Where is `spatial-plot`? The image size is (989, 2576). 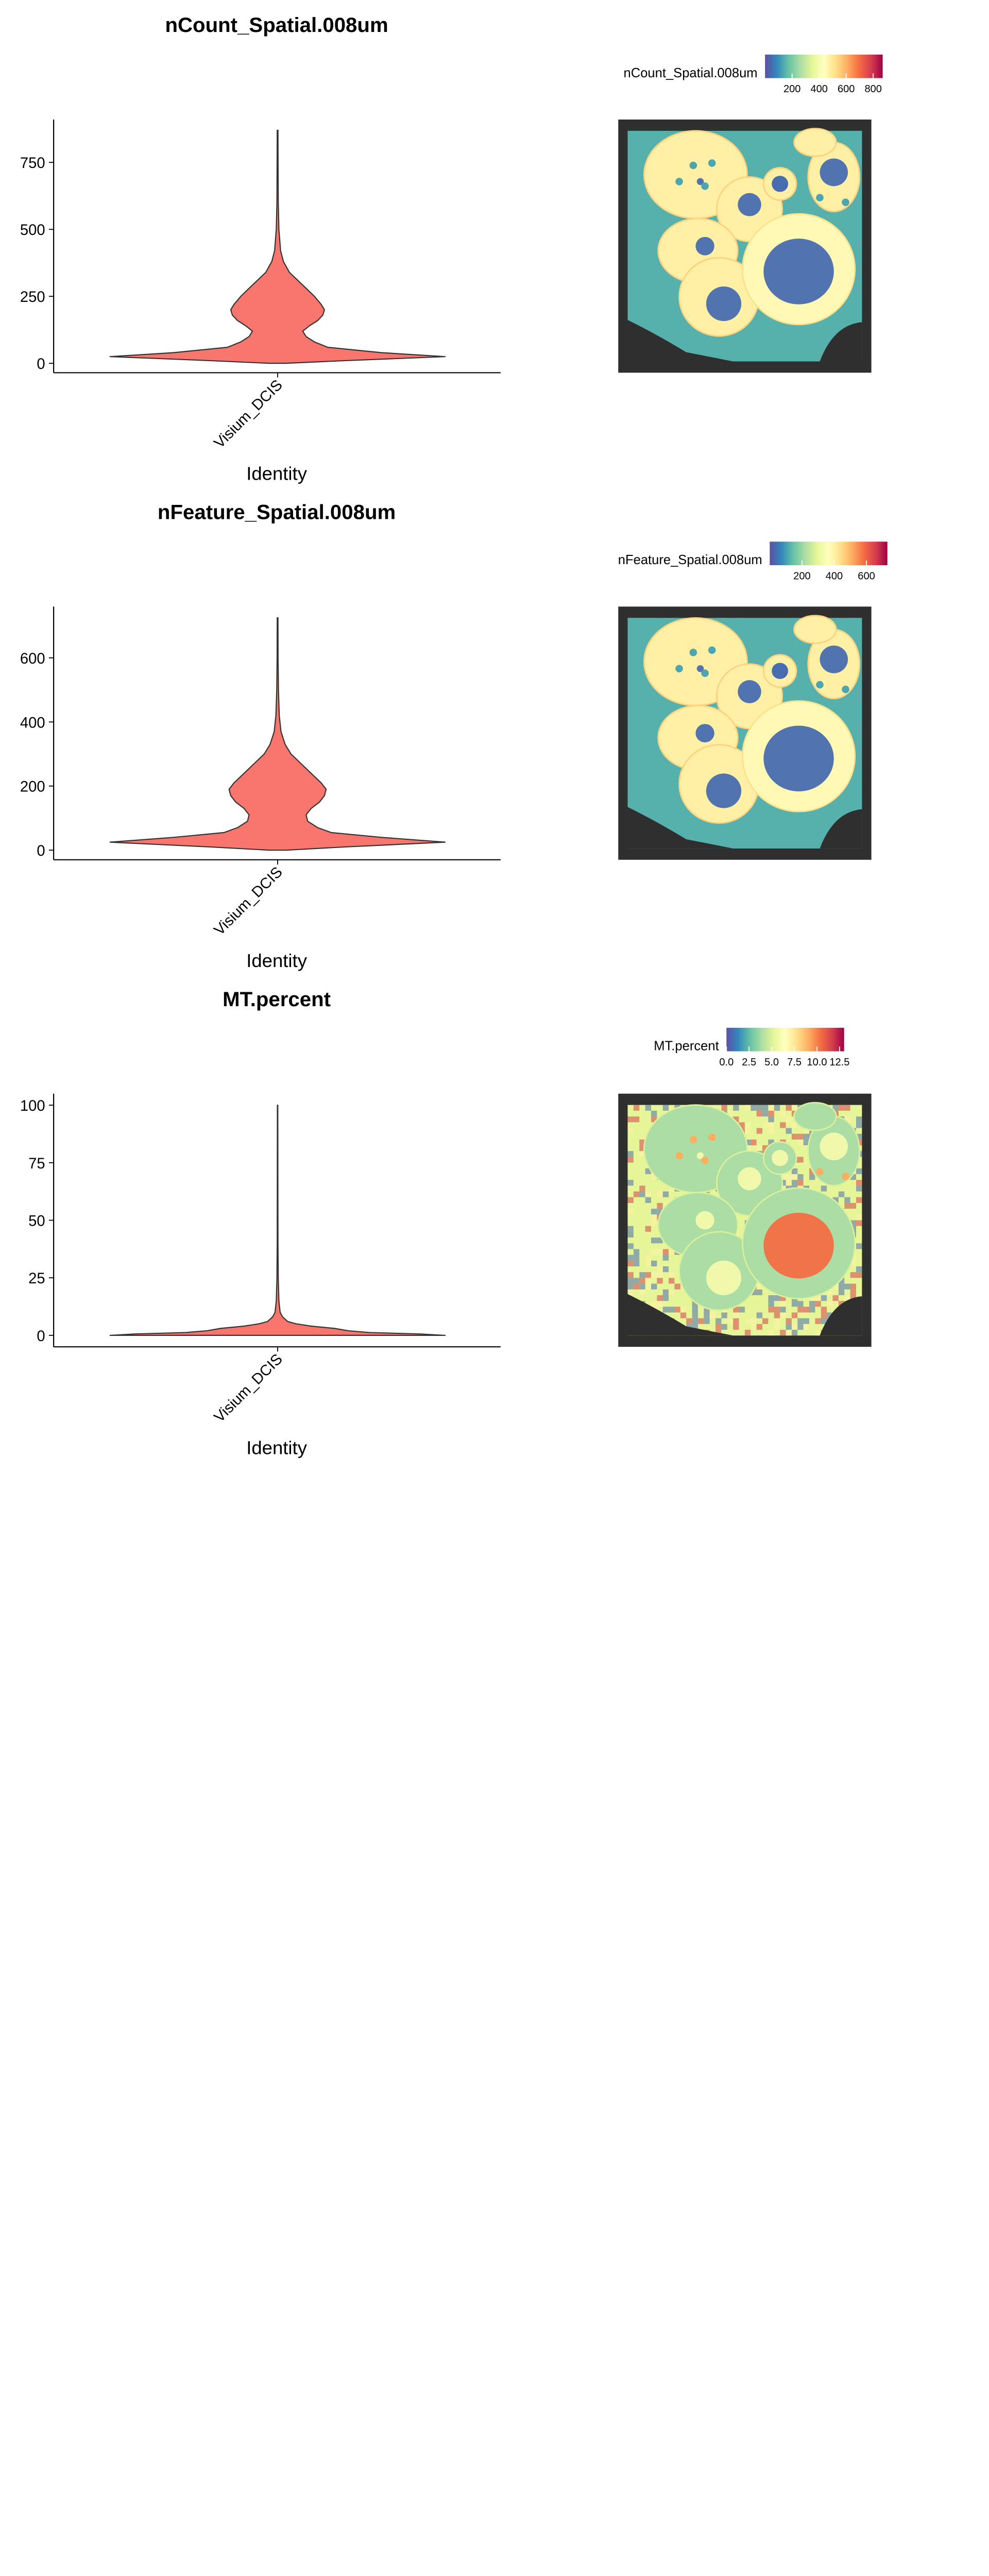
spatial-plot is located at coordinates (744, 732).